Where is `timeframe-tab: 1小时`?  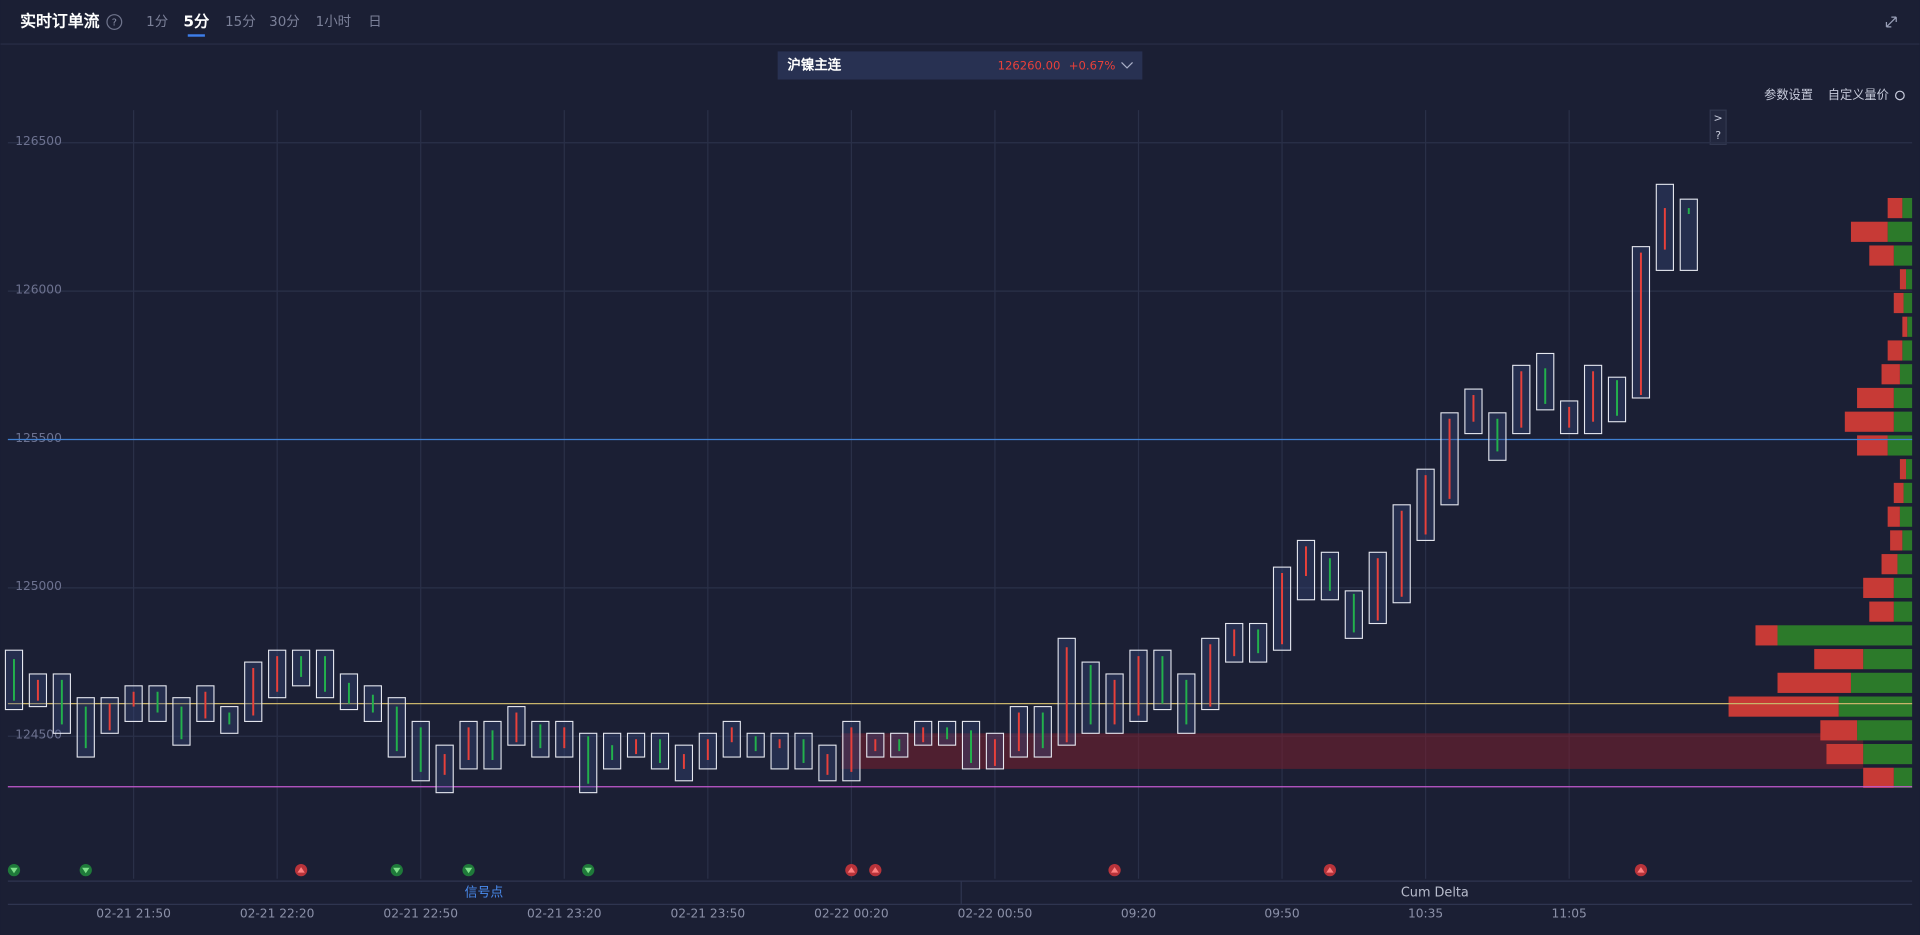
timeframe-tab: 1小时 is located at coordinates (333, 22).